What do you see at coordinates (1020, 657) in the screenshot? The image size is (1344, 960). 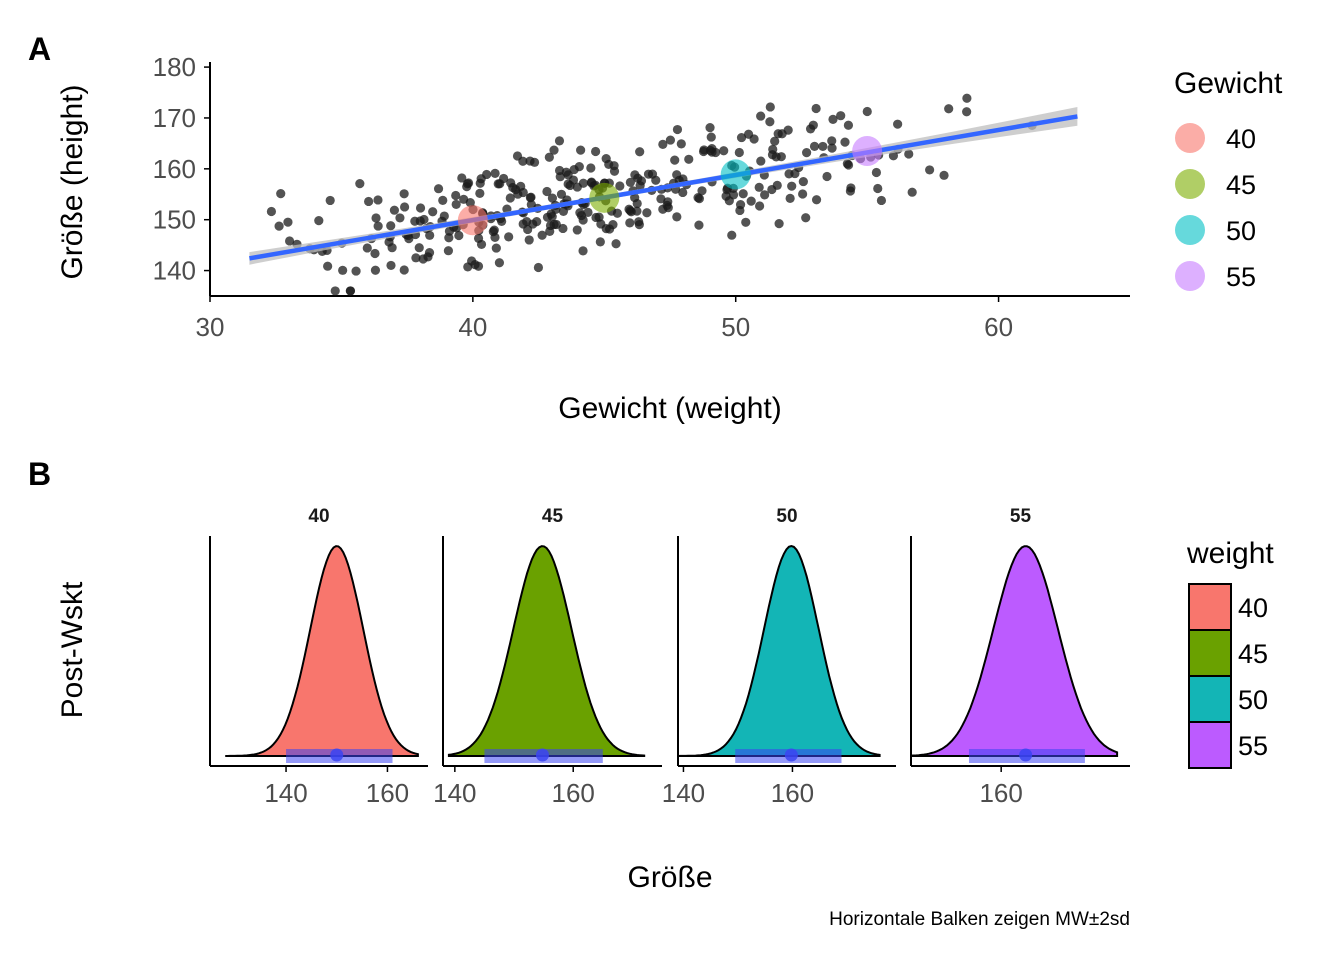 I see `facet-55: 55 160` at bounding box center [1020, 657].